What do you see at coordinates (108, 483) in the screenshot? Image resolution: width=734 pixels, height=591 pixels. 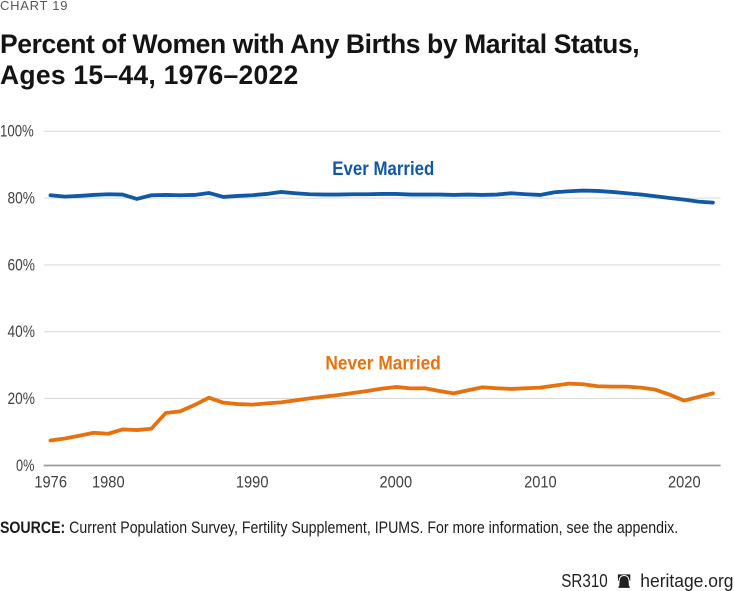 I see `svg-text: 1980` at bounding box center [108, 483].